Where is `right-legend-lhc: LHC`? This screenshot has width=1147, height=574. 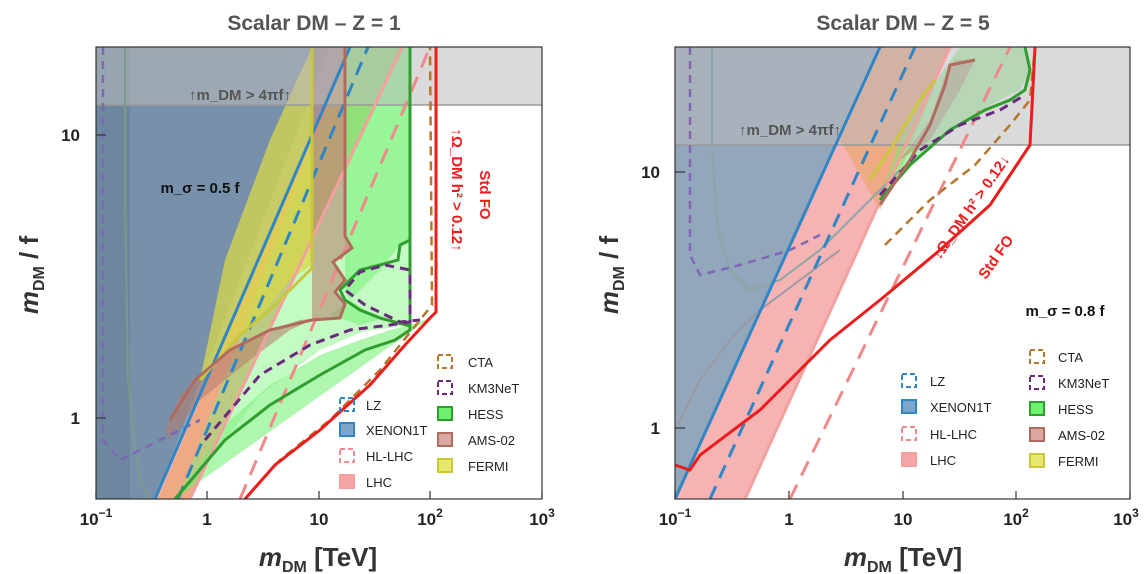 right-legend-lhc: LHC is located at coordinates (943, 460).